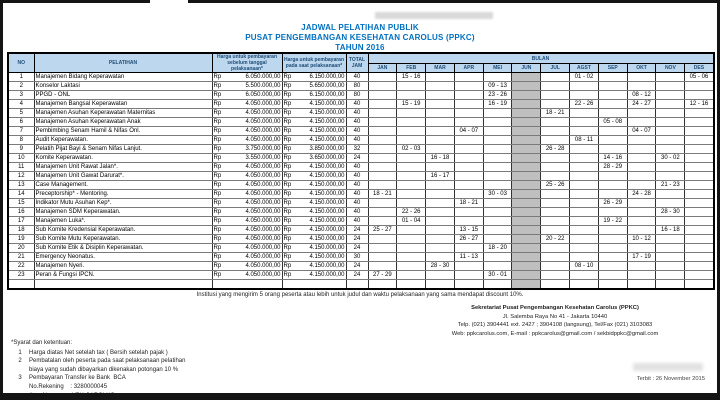 The image size is (720, 400). I want to click on training-name: Manajemen Bangsal Keperawatan, so click(123, 104).